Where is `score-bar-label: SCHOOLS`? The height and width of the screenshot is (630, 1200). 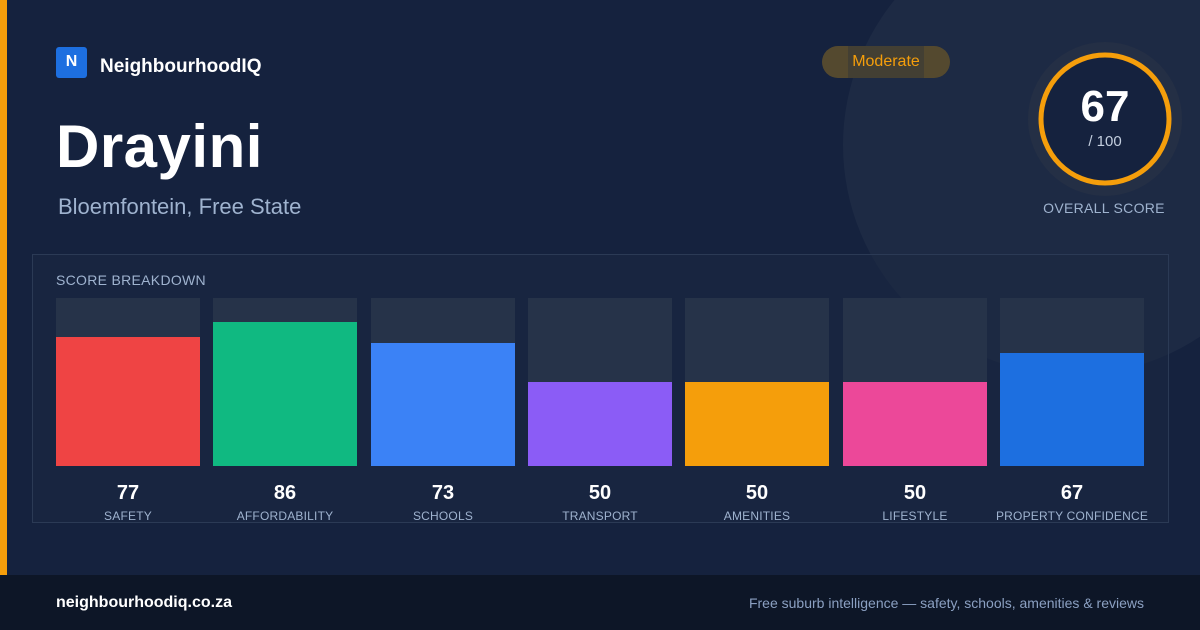
score-bar-label: SCHOOLS is located at coordinates (443, 516).